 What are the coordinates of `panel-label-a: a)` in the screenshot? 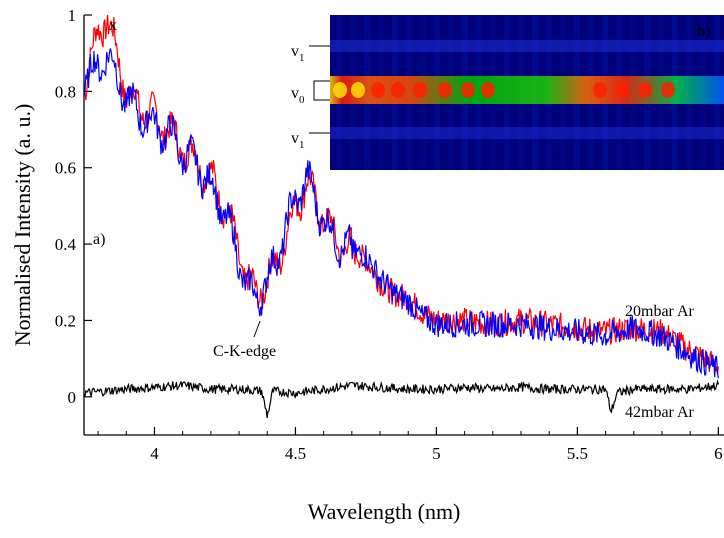 It's located at (99, 239).